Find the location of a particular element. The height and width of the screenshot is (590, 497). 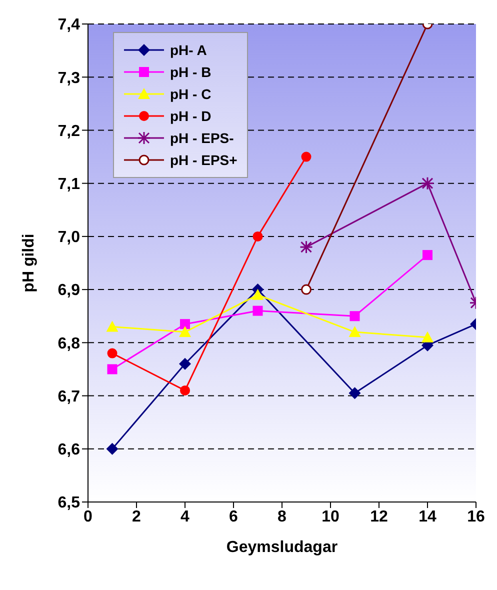

y-tick-label: 7,3 is located at coordinates (69, 78).